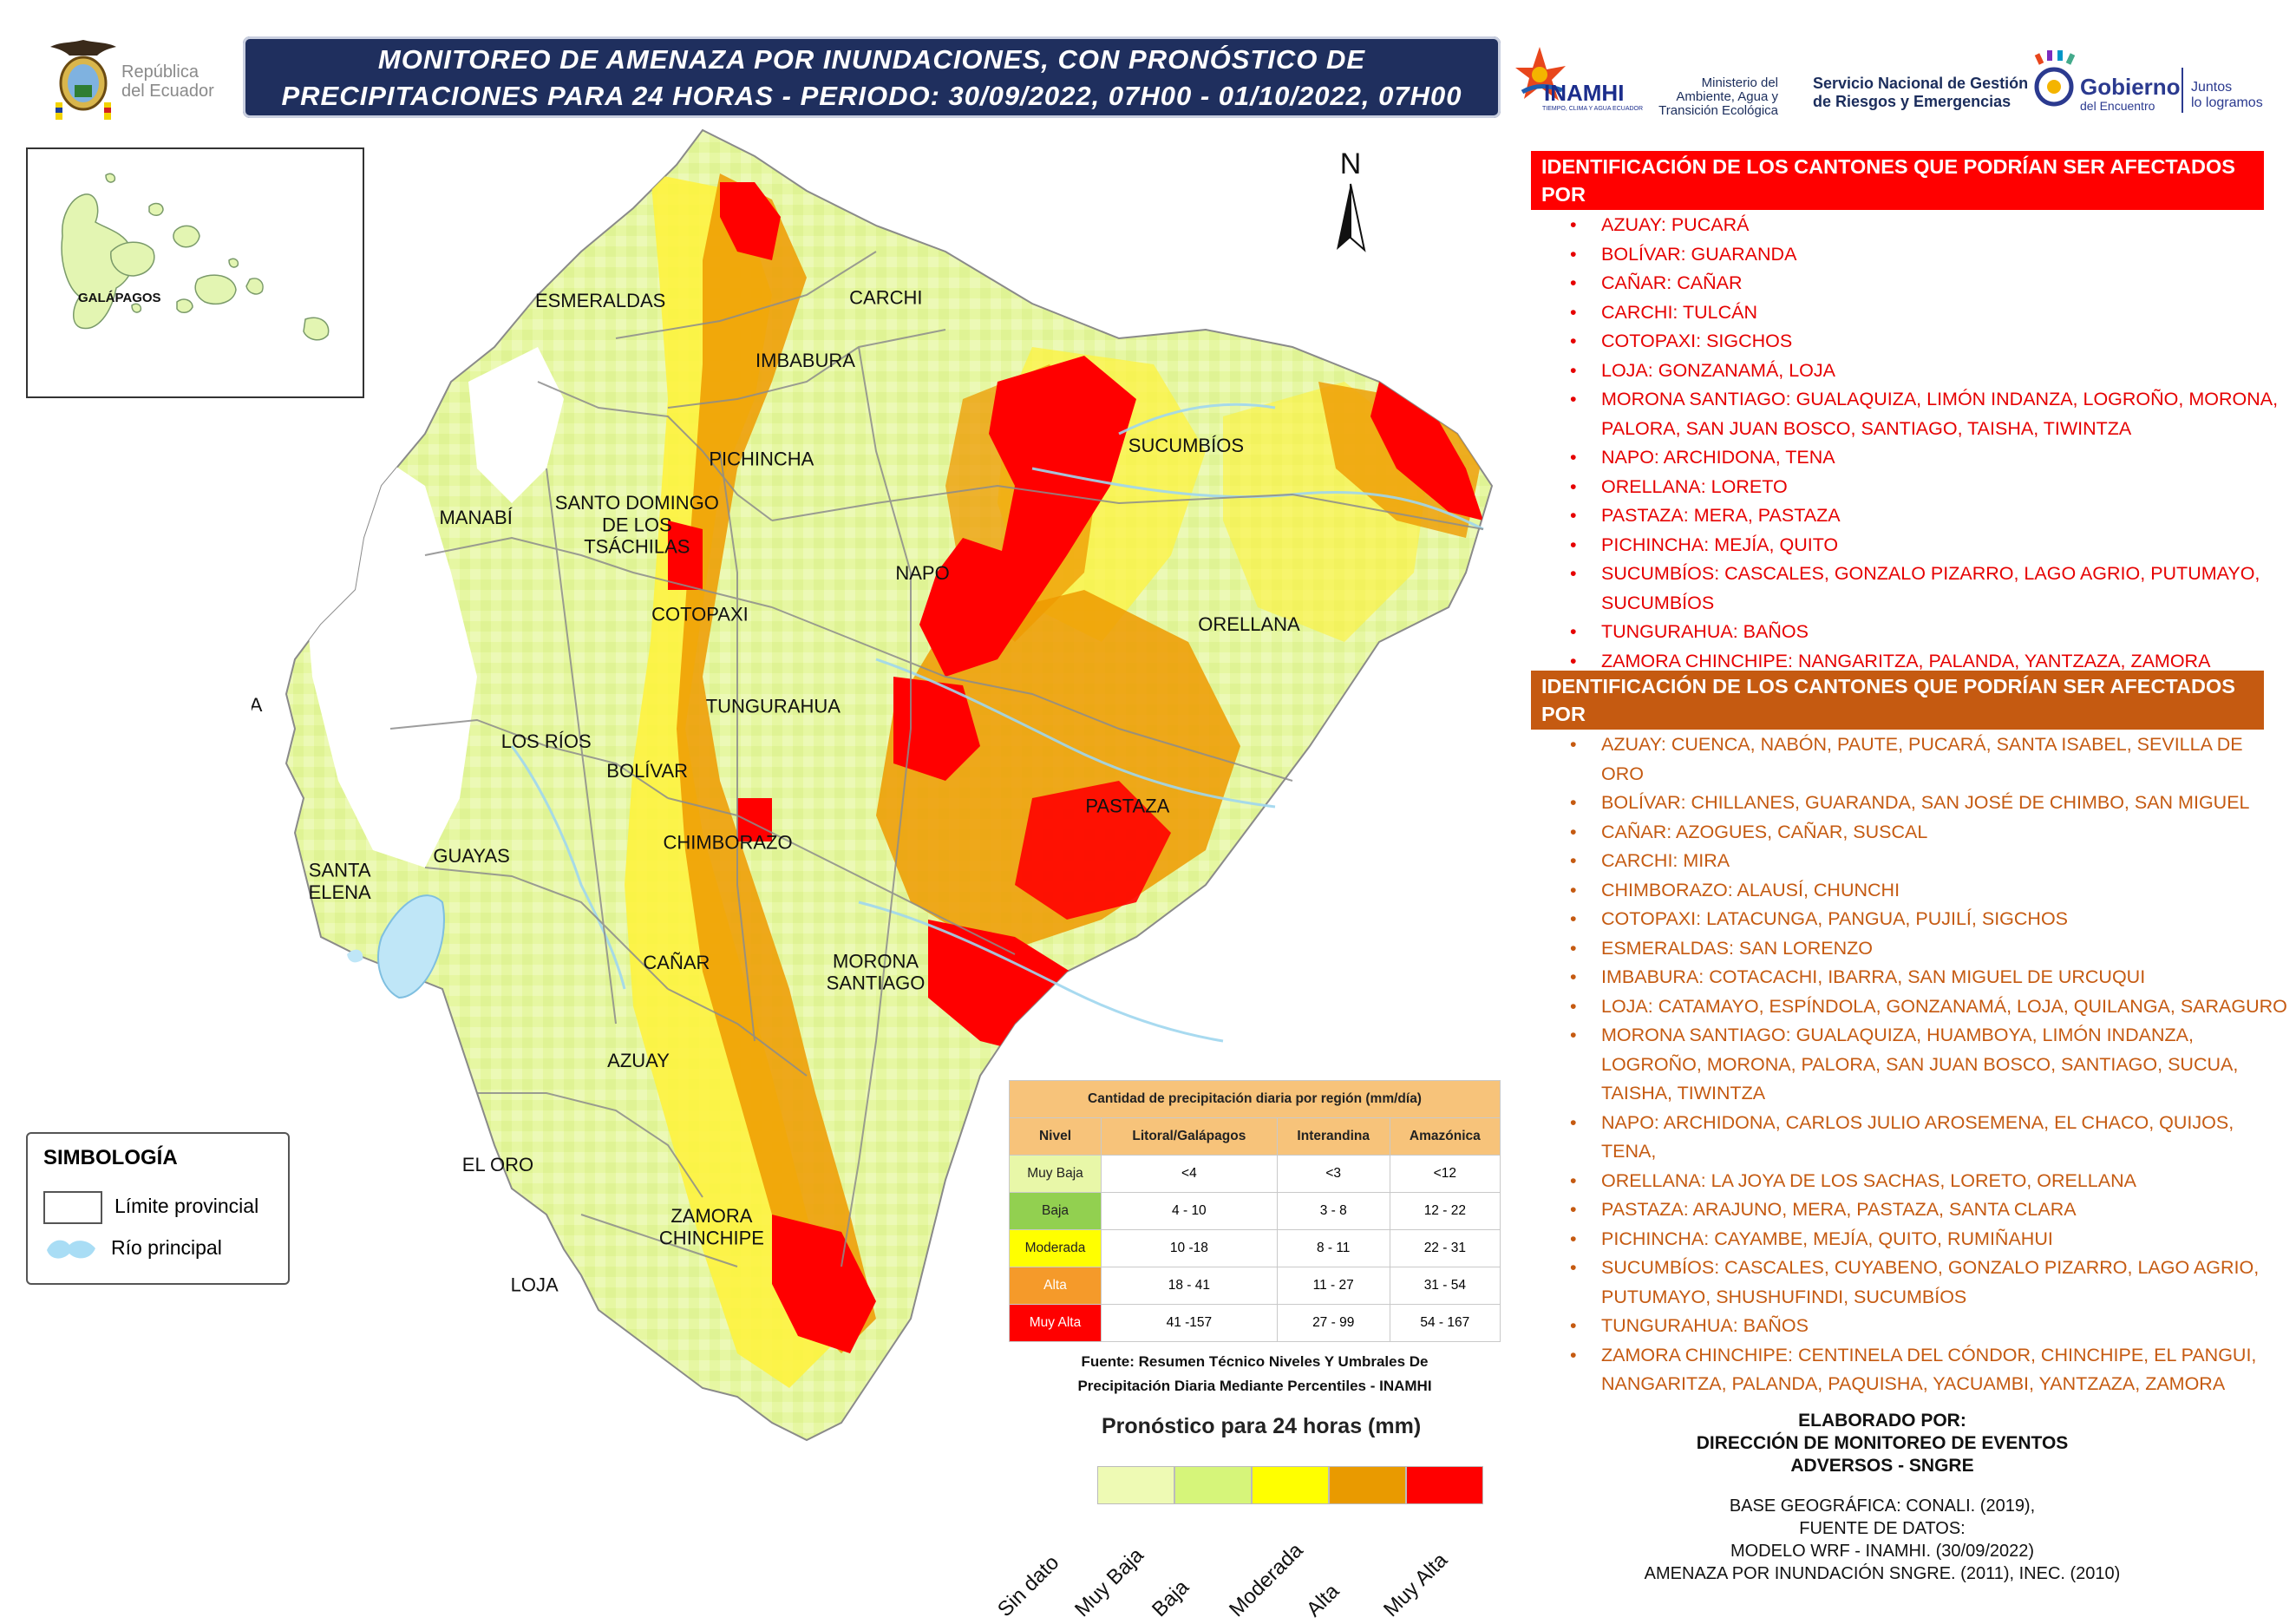  Describe the element at coordinates (1584, 93) in the screenshot. I see `inamhi-name: INAMHI` at that location.